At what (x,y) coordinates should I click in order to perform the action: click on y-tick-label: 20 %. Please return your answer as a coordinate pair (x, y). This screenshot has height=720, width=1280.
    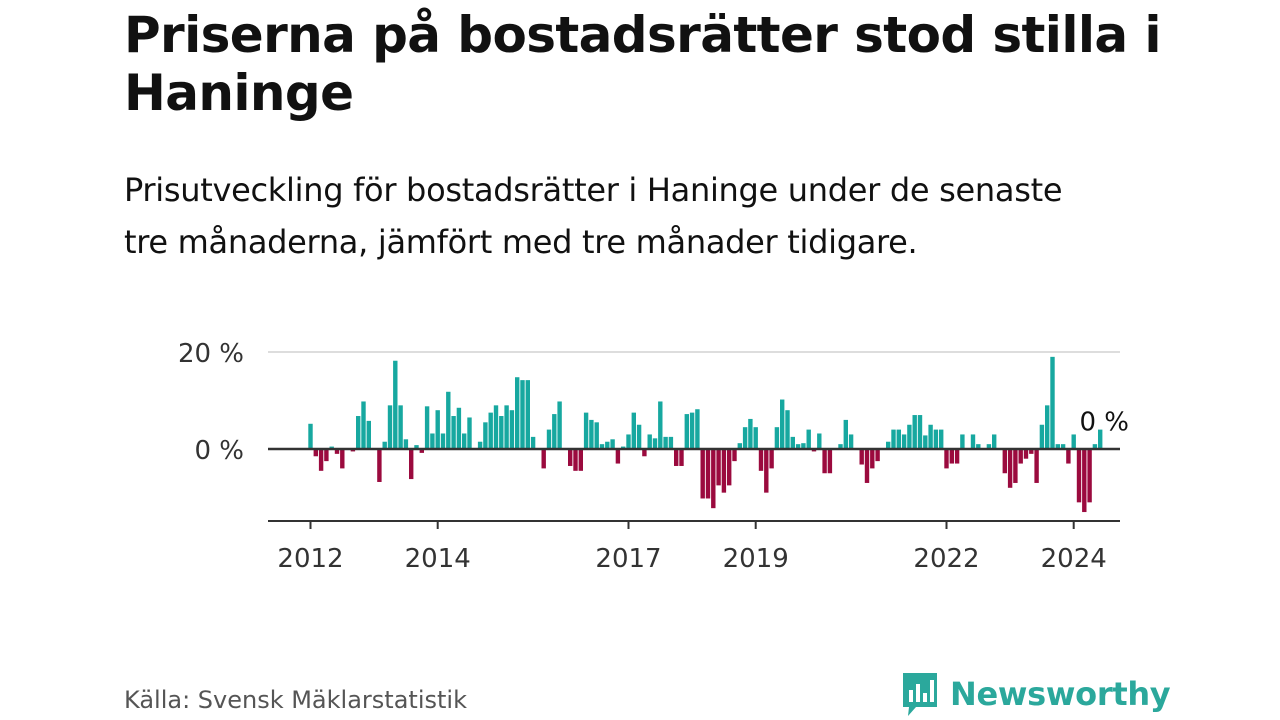
    Looking at the image, I should click on (211, 354).